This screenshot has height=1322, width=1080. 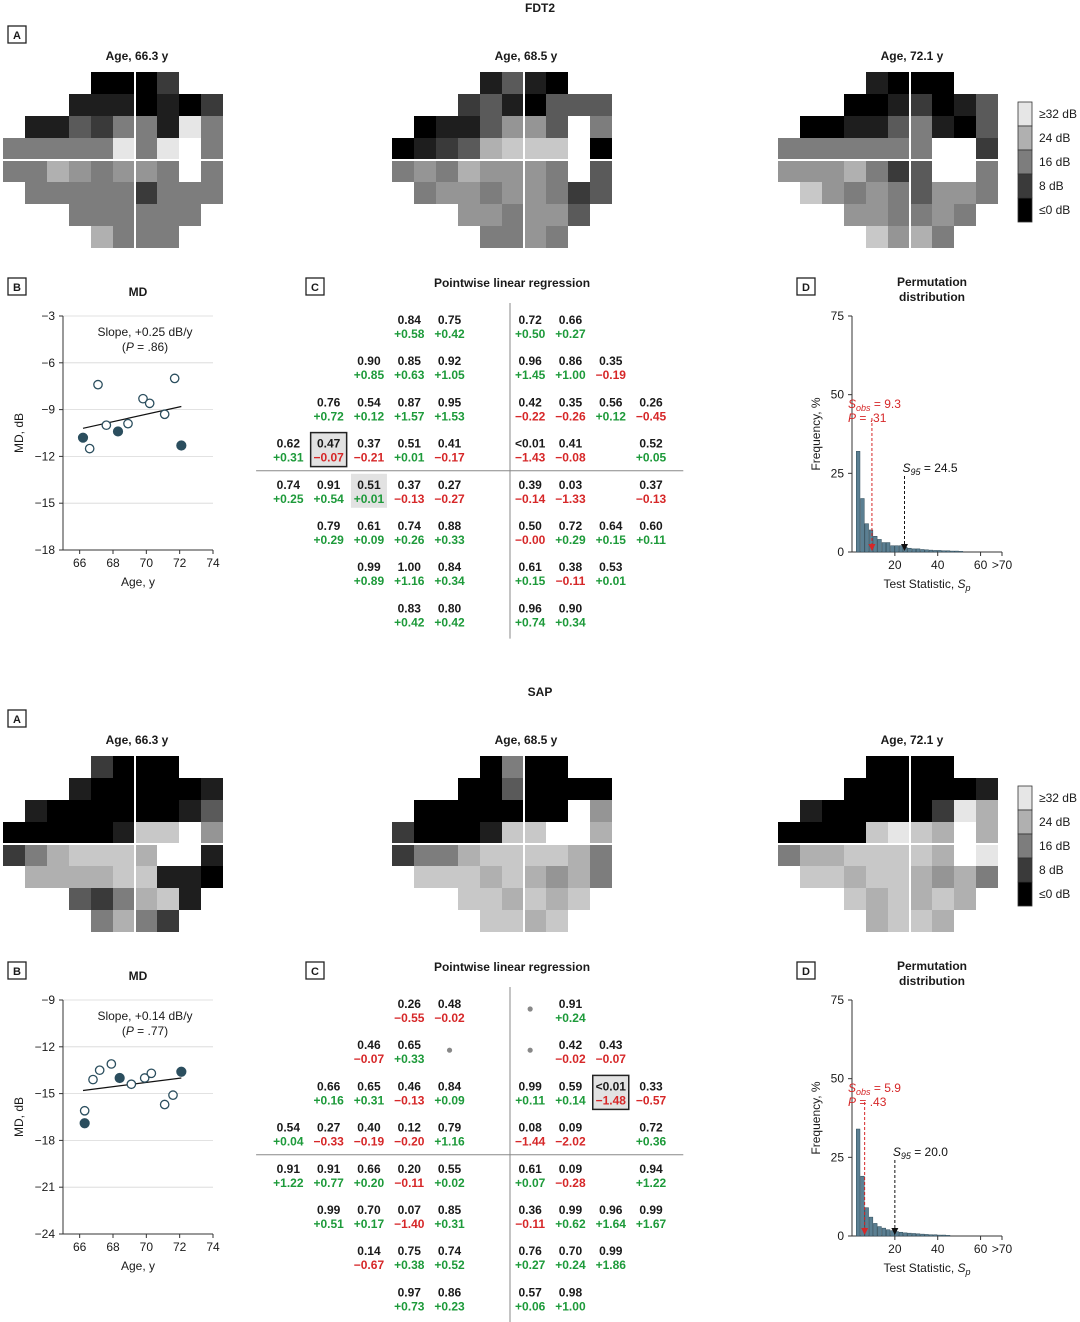 I want to click on p-value: <0.01, so click(x=530, y=444).